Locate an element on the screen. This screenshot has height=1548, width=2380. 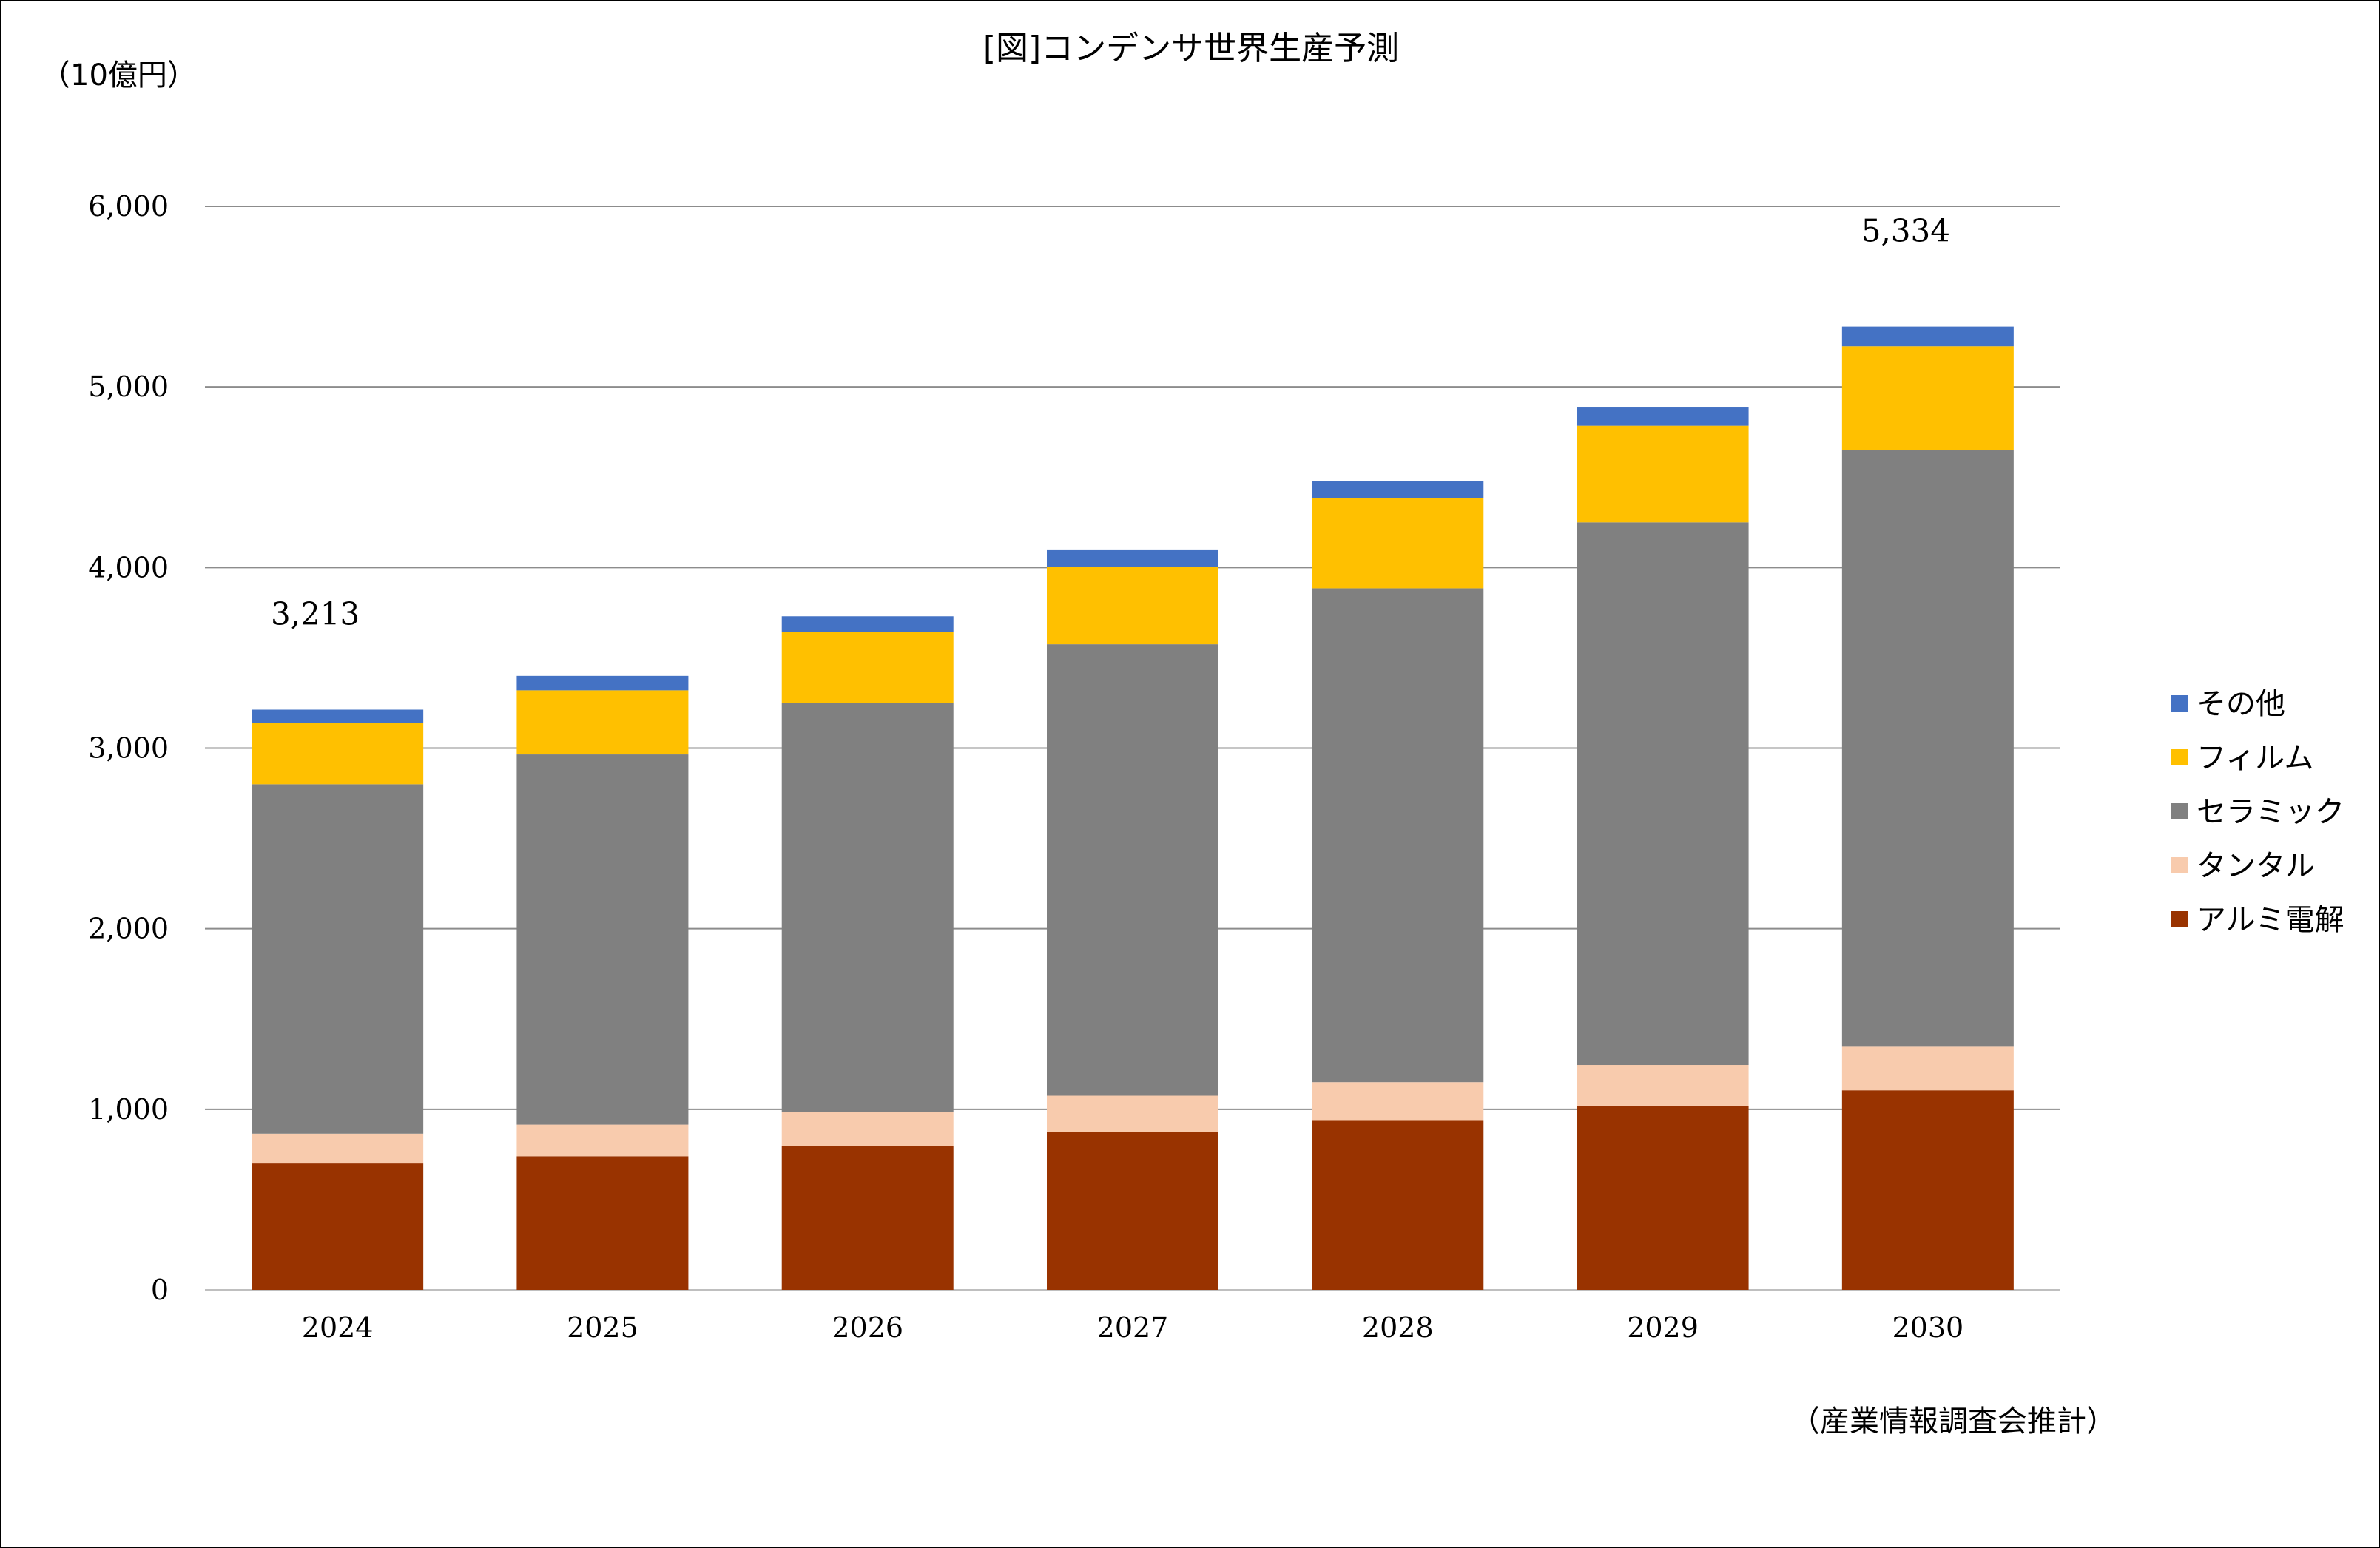
legend-label: アルミ電解 is located at coordinates (2270, 920).